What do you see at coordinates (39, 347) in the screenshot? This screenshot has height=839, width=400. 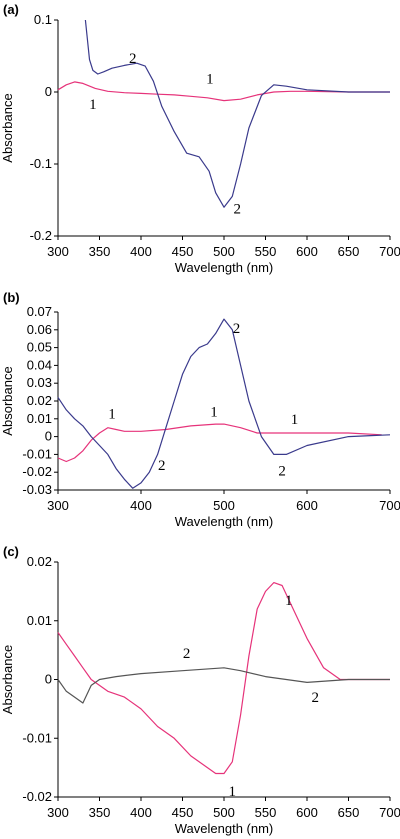 I see `y-tick-label: 0.05` at bounding box center [39, 347].